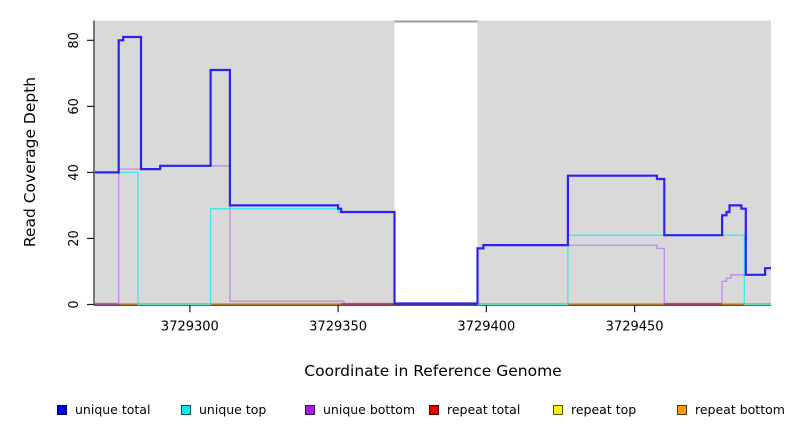  Describe the element at coordinates (484, 409) in the screenshot. I see `legend-label: repeat total` at that location.